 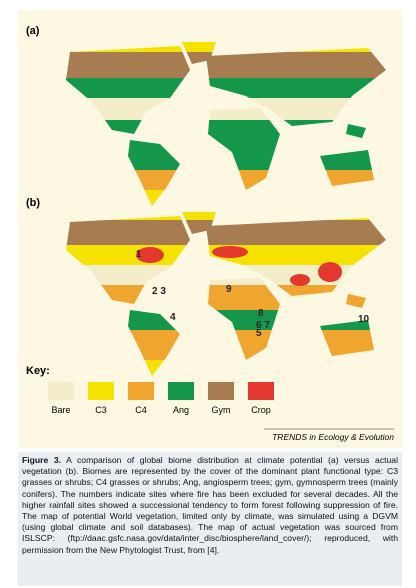 I want to click on site-label: 4, so click(x=173, y=317).